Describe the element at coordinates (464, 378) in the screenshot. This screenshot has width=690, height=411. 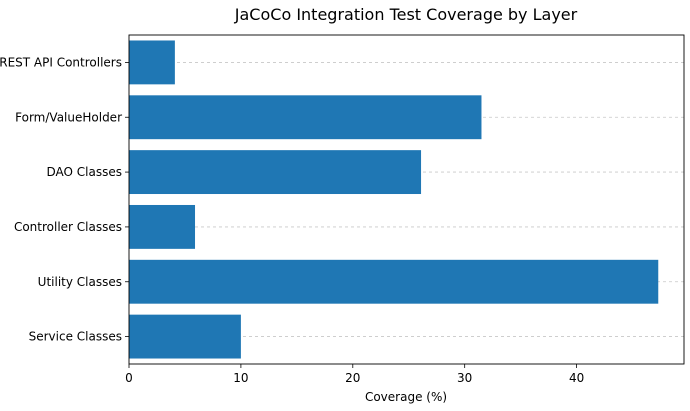
I see `x-tick-label: 30` at that location.